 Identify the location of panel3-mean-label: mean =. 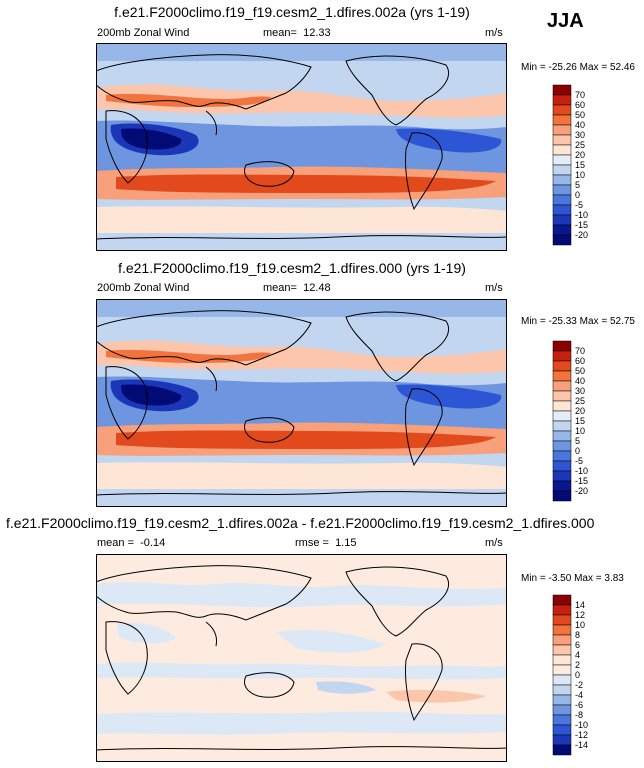
(115, 543).